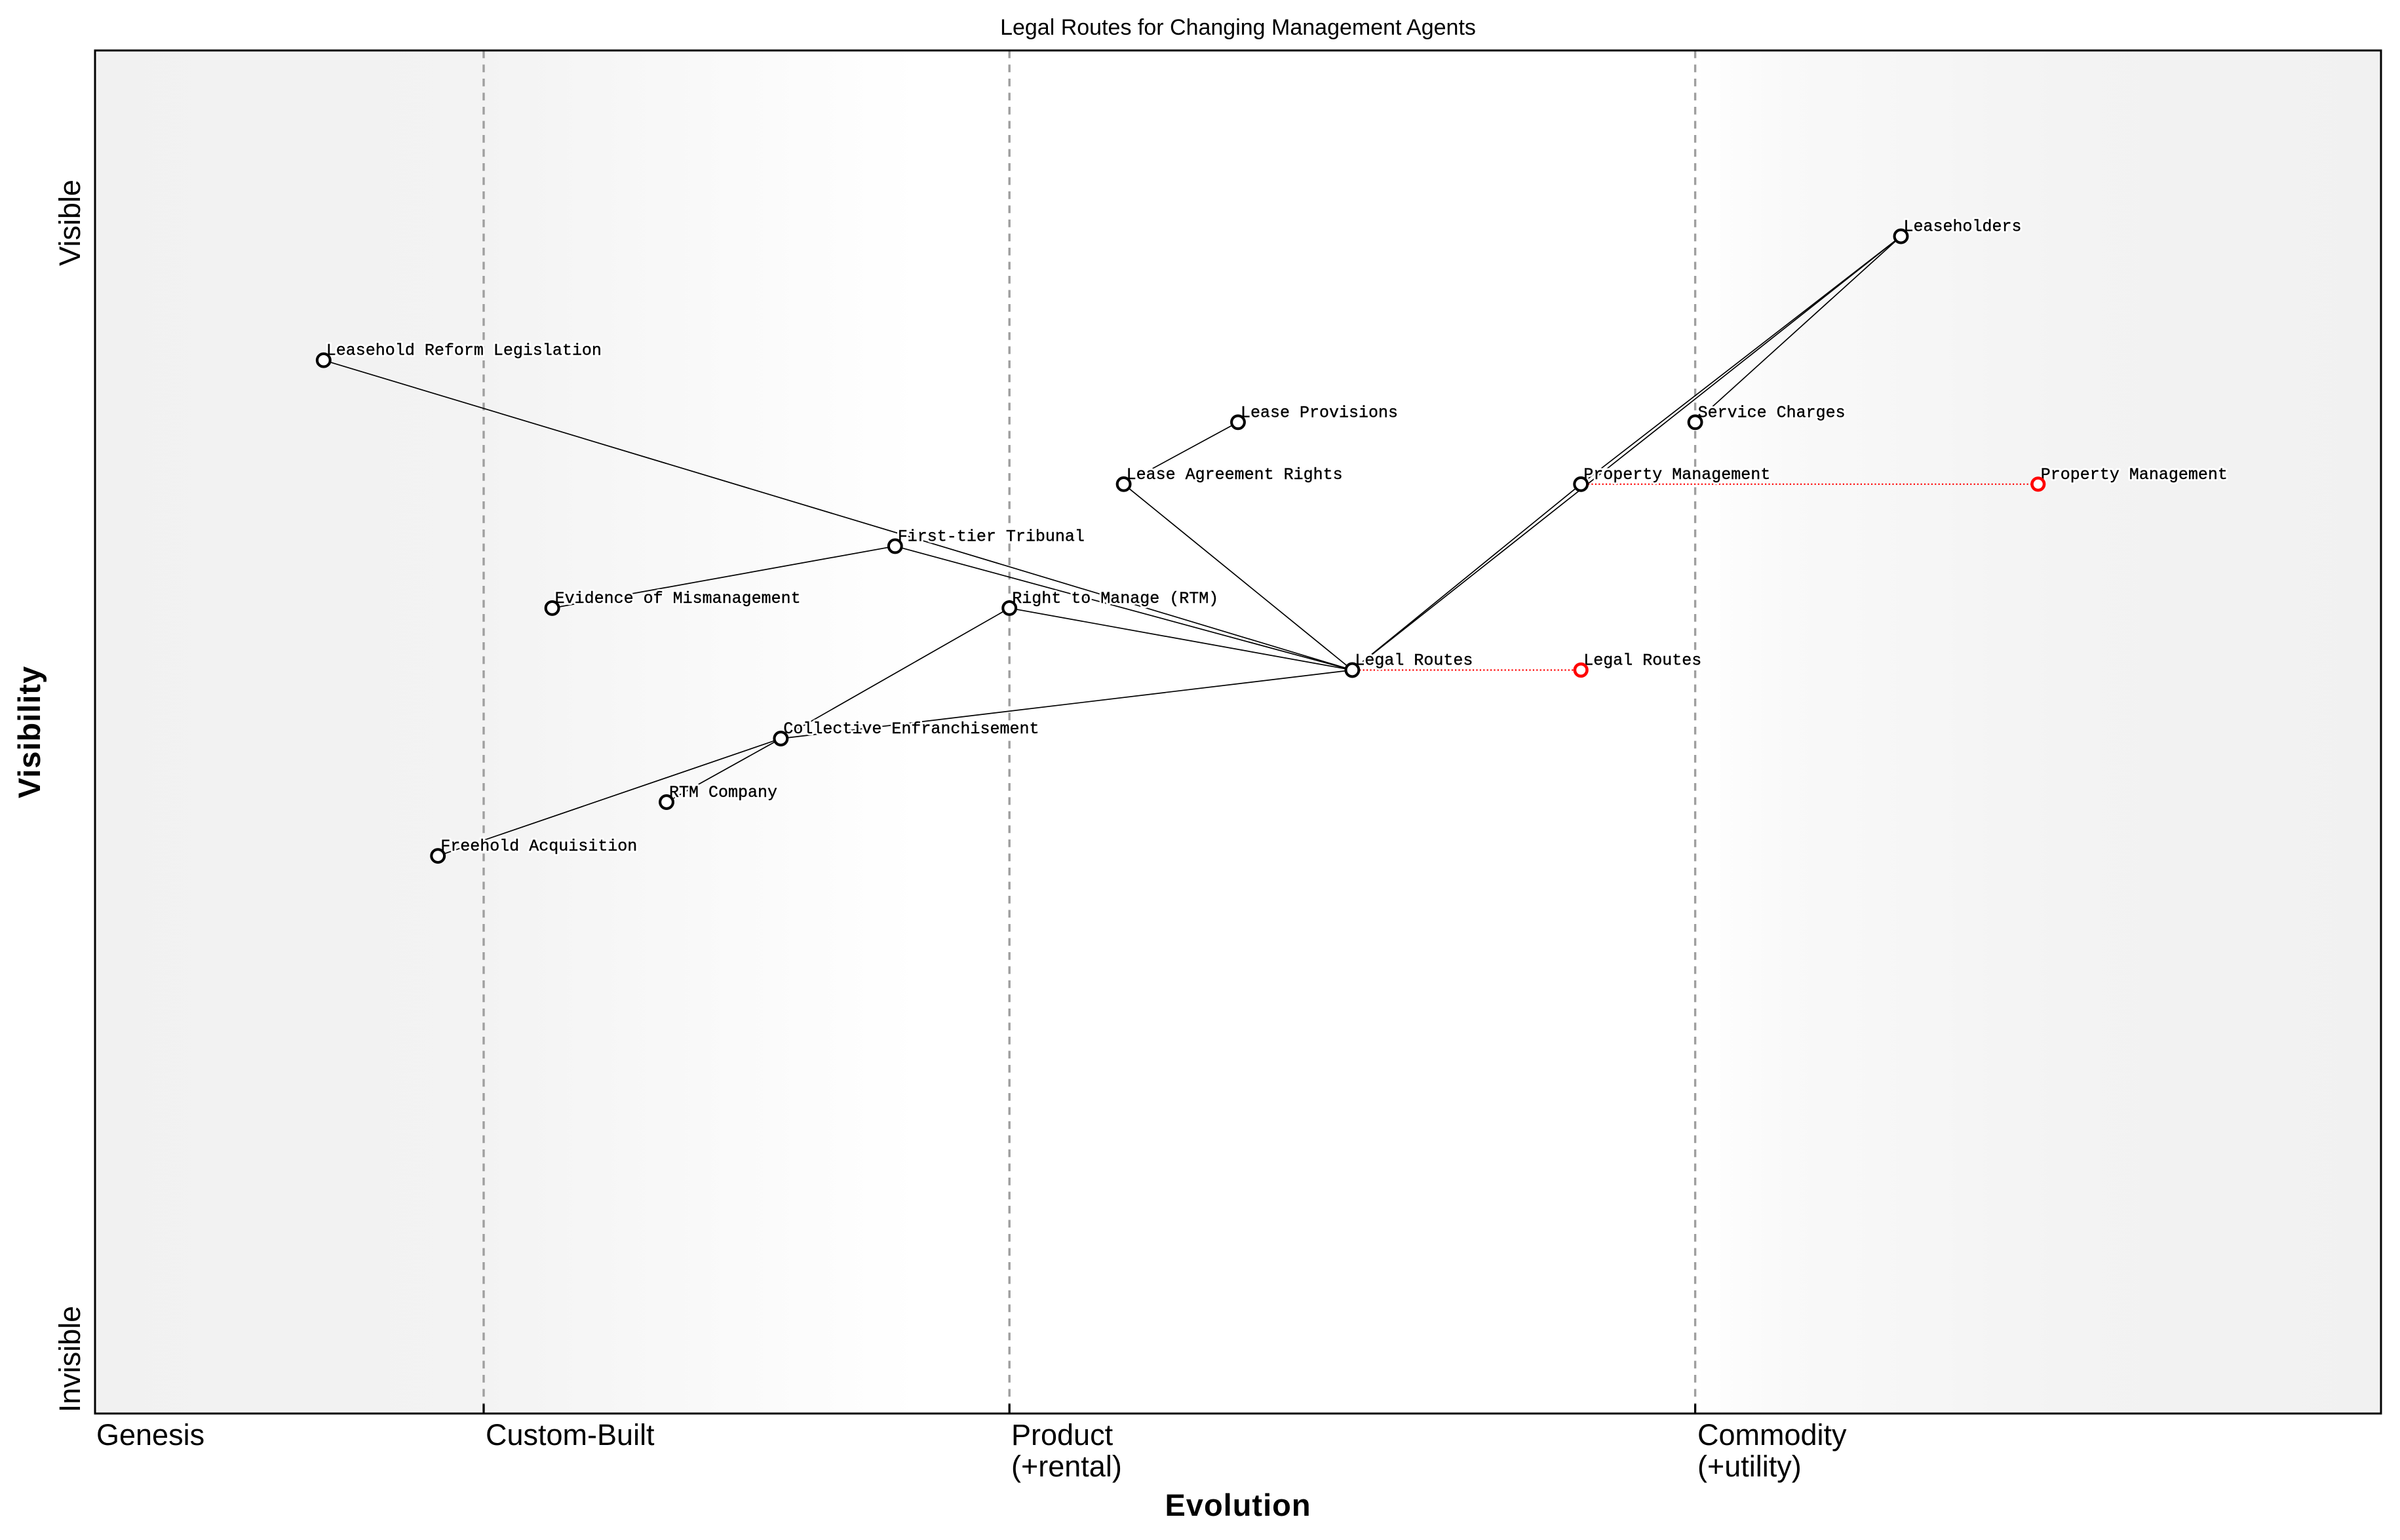  Describe the element at coordinates (570, 1435) in the screenshot. I see `svg-text: Custom-Built` at that location.